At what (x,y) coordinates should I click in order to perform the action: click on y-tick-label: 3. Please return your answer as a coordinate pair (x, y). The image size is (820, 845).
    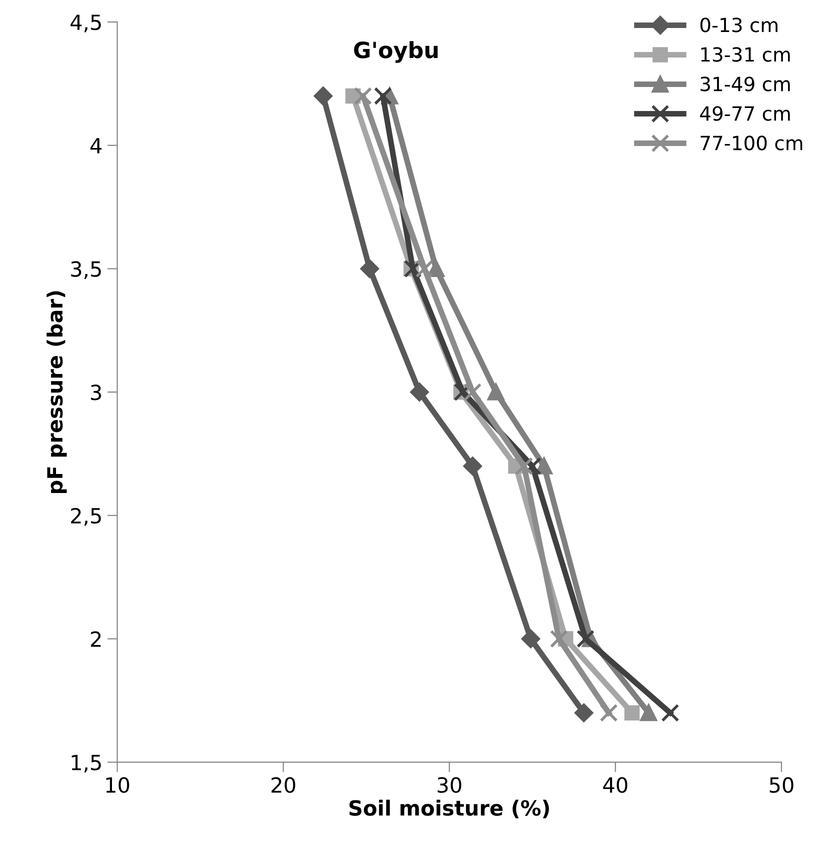
    Looking at the image, I should click on (96, 392).